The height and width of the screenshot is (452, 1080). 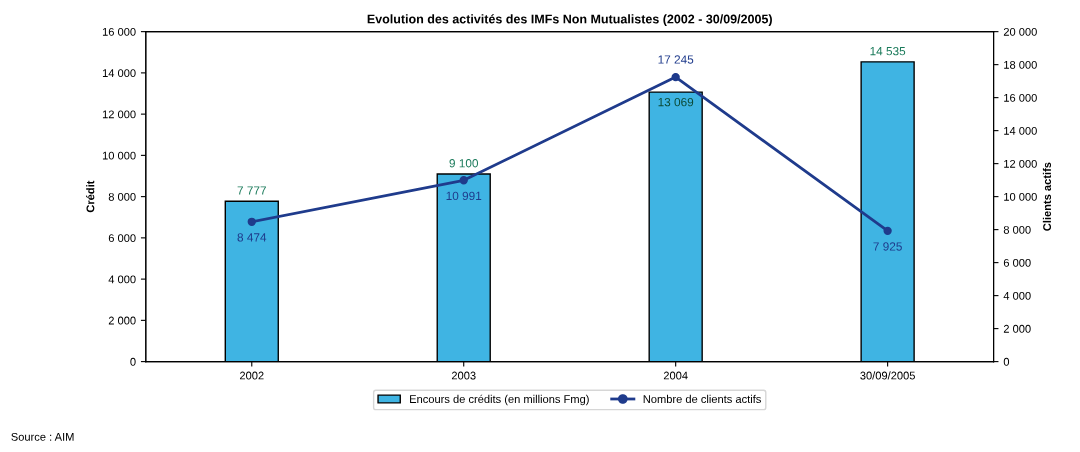 I want to click on x-tick-label: 2003, so click(x=463, y=375).